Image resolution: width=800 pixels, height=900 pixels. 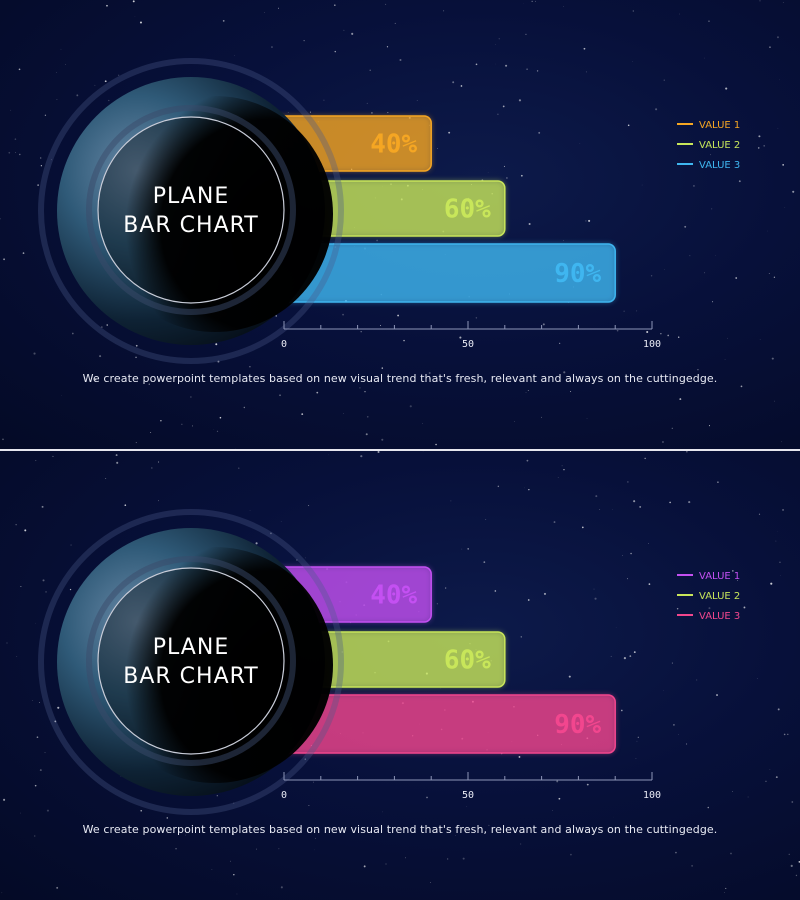 What do you see at coordinates (652, 795) in the screenshot?
I see `x-tick-label: 100` at bounding box center [652, 795].